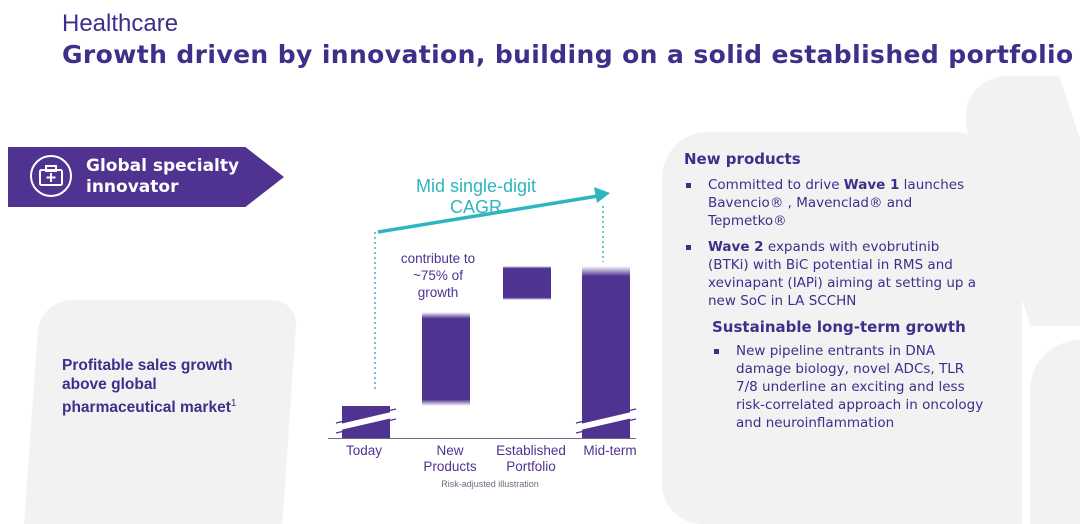 Image resolution: width=1080 pixels, height=524 pixels. I want to click on new-products-heading: New products, so click(742, 159).